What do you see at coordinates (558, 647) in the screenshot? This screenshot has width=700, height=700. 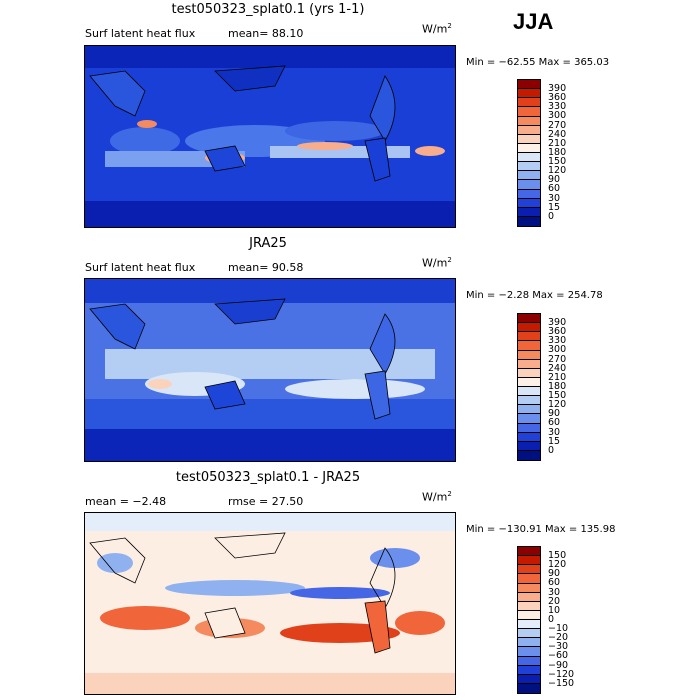 I see `colorbar-tick-label: −30` at bounding box center [558, 647].